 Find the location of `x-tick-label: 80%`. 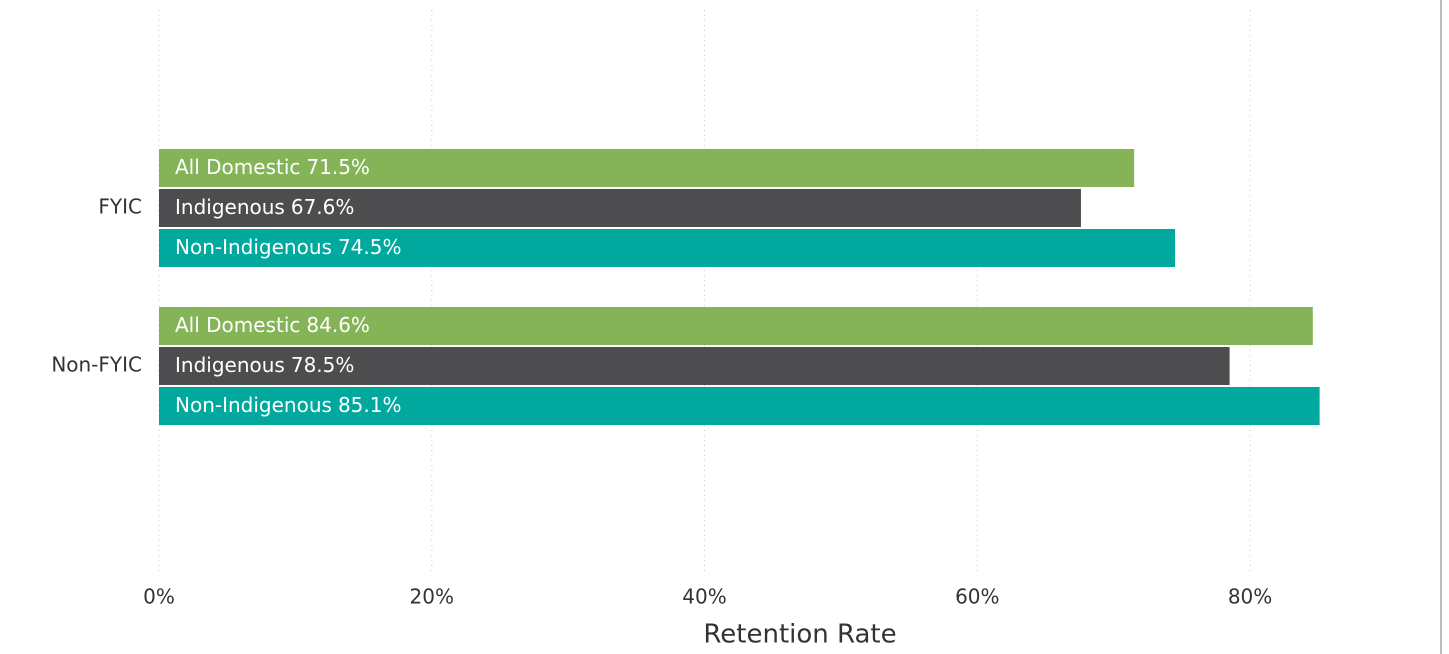

x-tick-label: 80% is located at coordinates (1250, 597).